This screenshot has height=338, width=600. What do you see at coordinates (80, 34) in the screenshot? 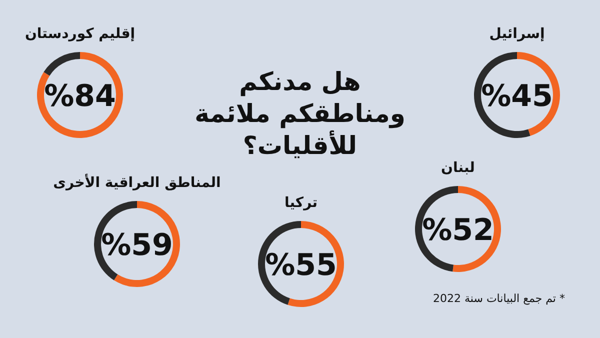
I see `chart-title: إقليم كوردستان` at bounding box center [80, 34].